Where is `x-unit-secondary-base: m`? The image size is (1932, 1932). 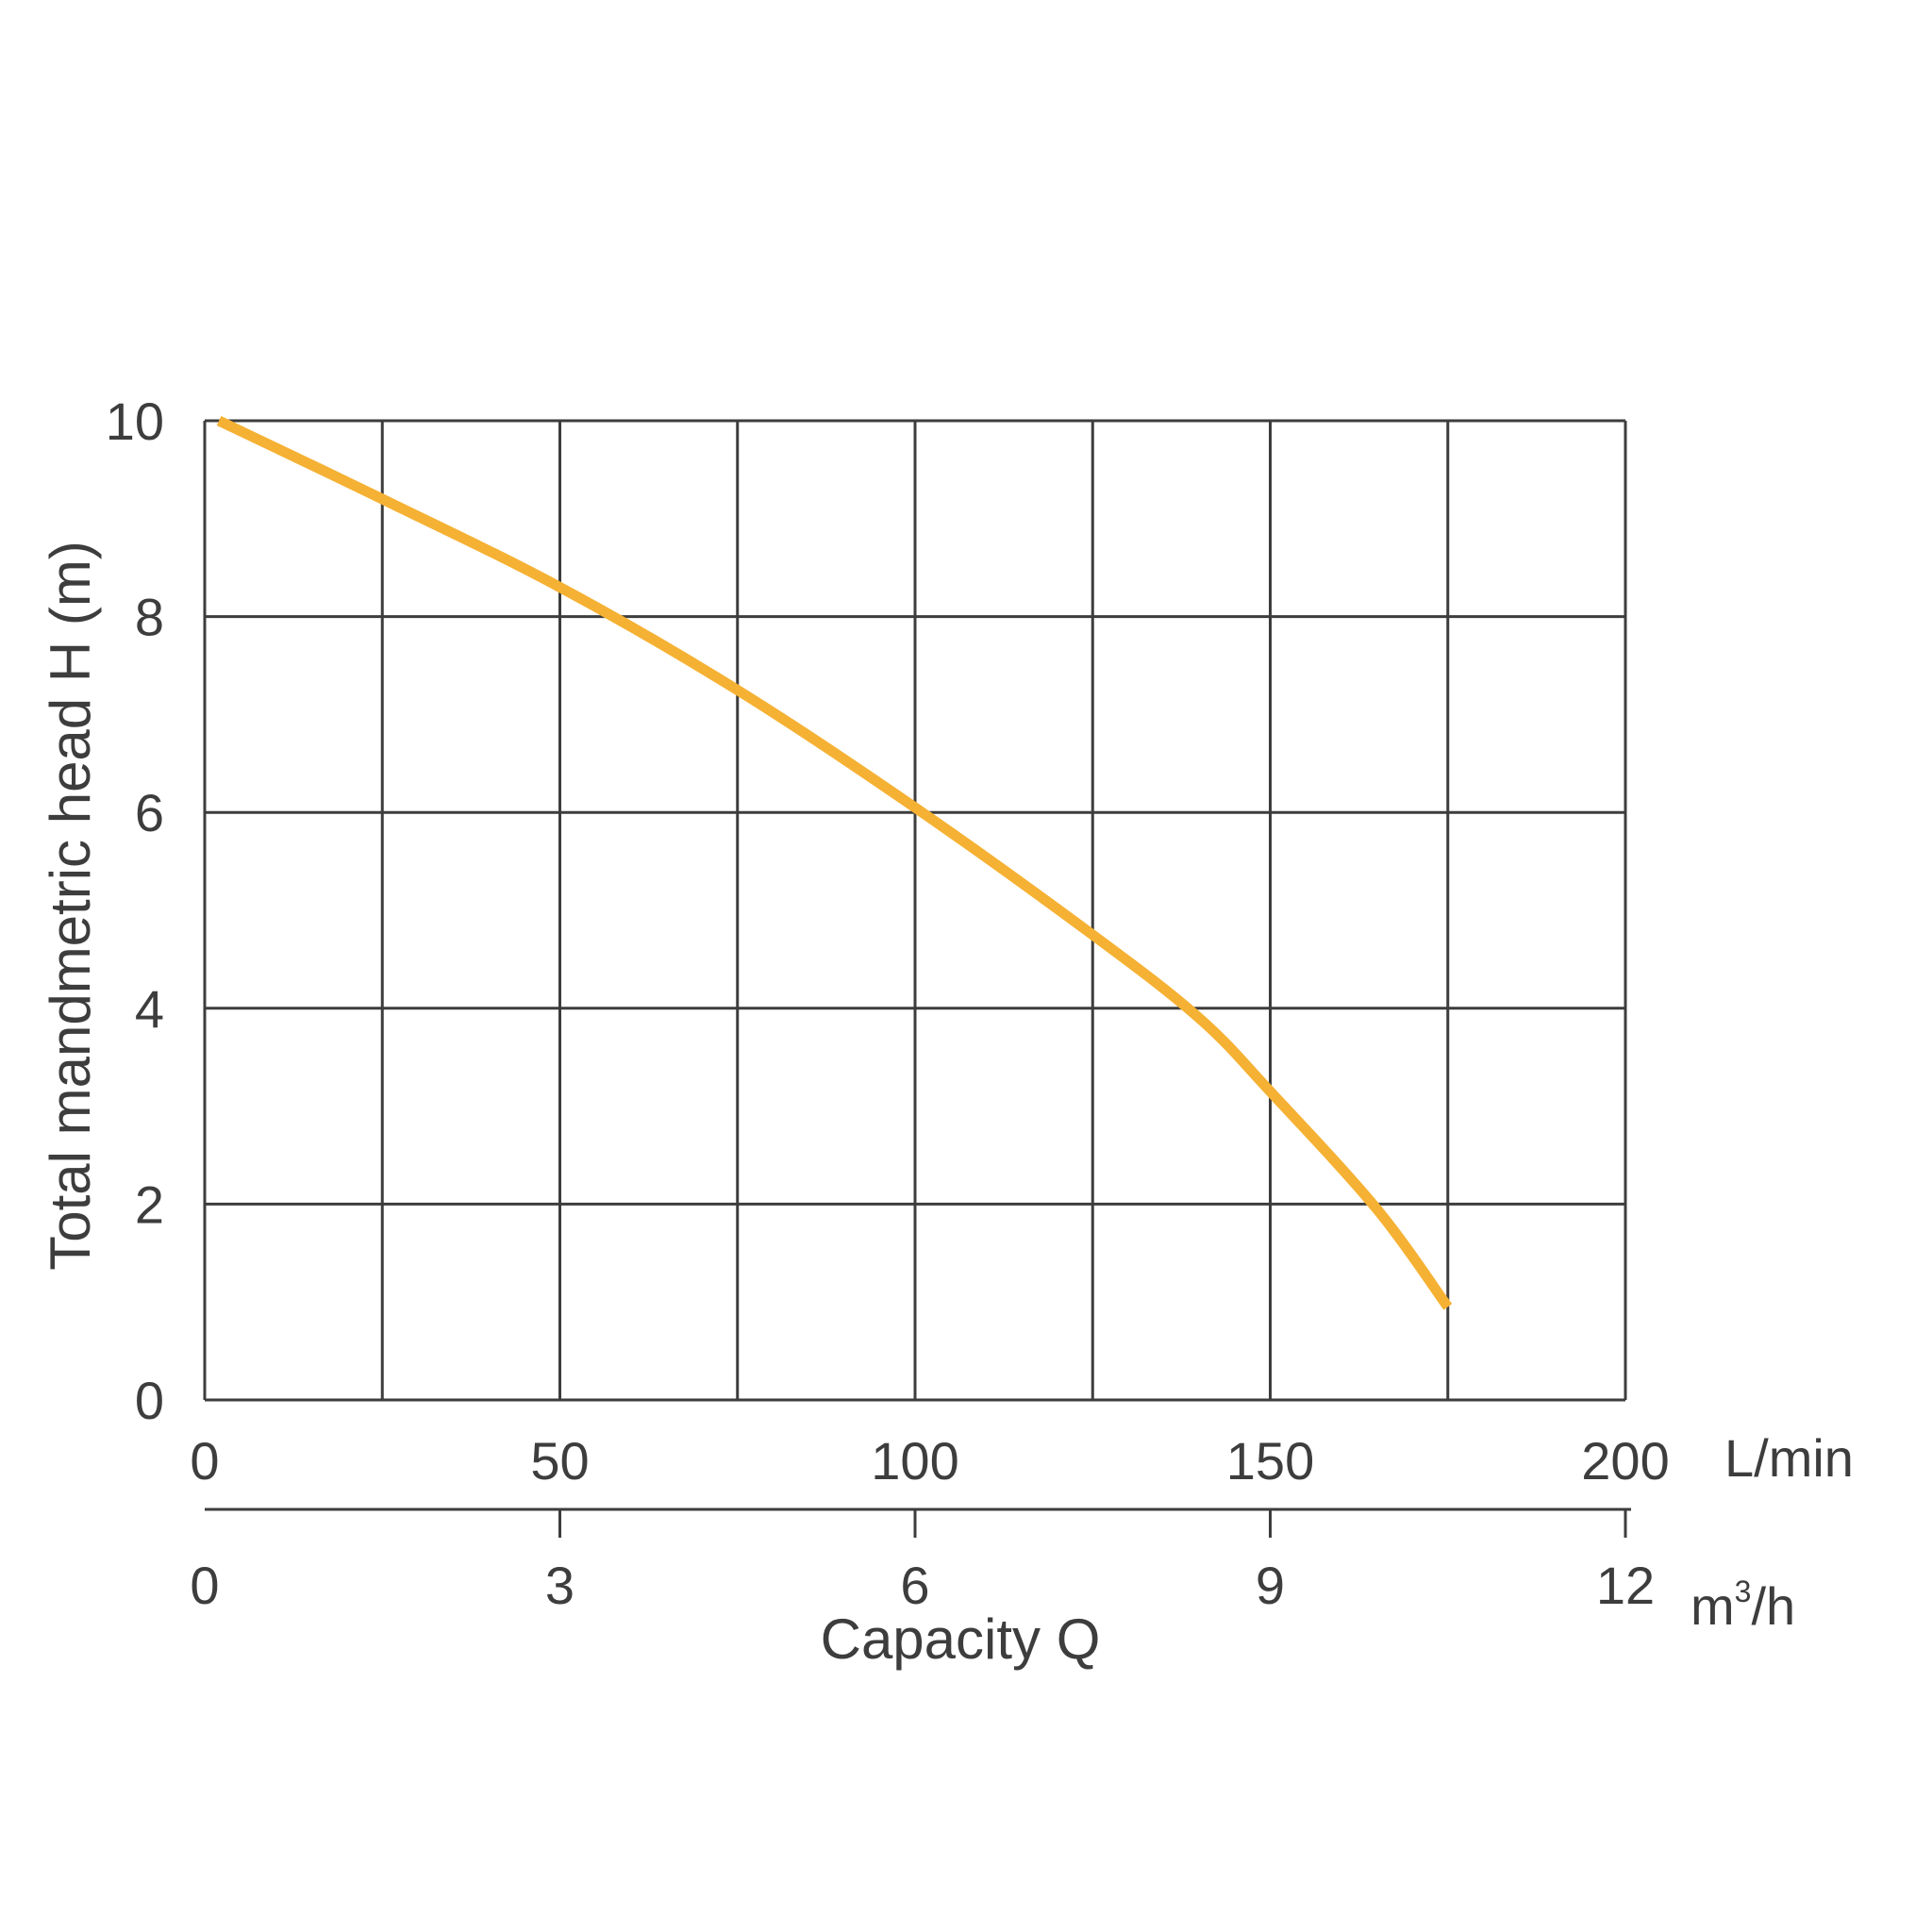
x-unit-secondary-base: m is located at coordinates (1713, 1606).